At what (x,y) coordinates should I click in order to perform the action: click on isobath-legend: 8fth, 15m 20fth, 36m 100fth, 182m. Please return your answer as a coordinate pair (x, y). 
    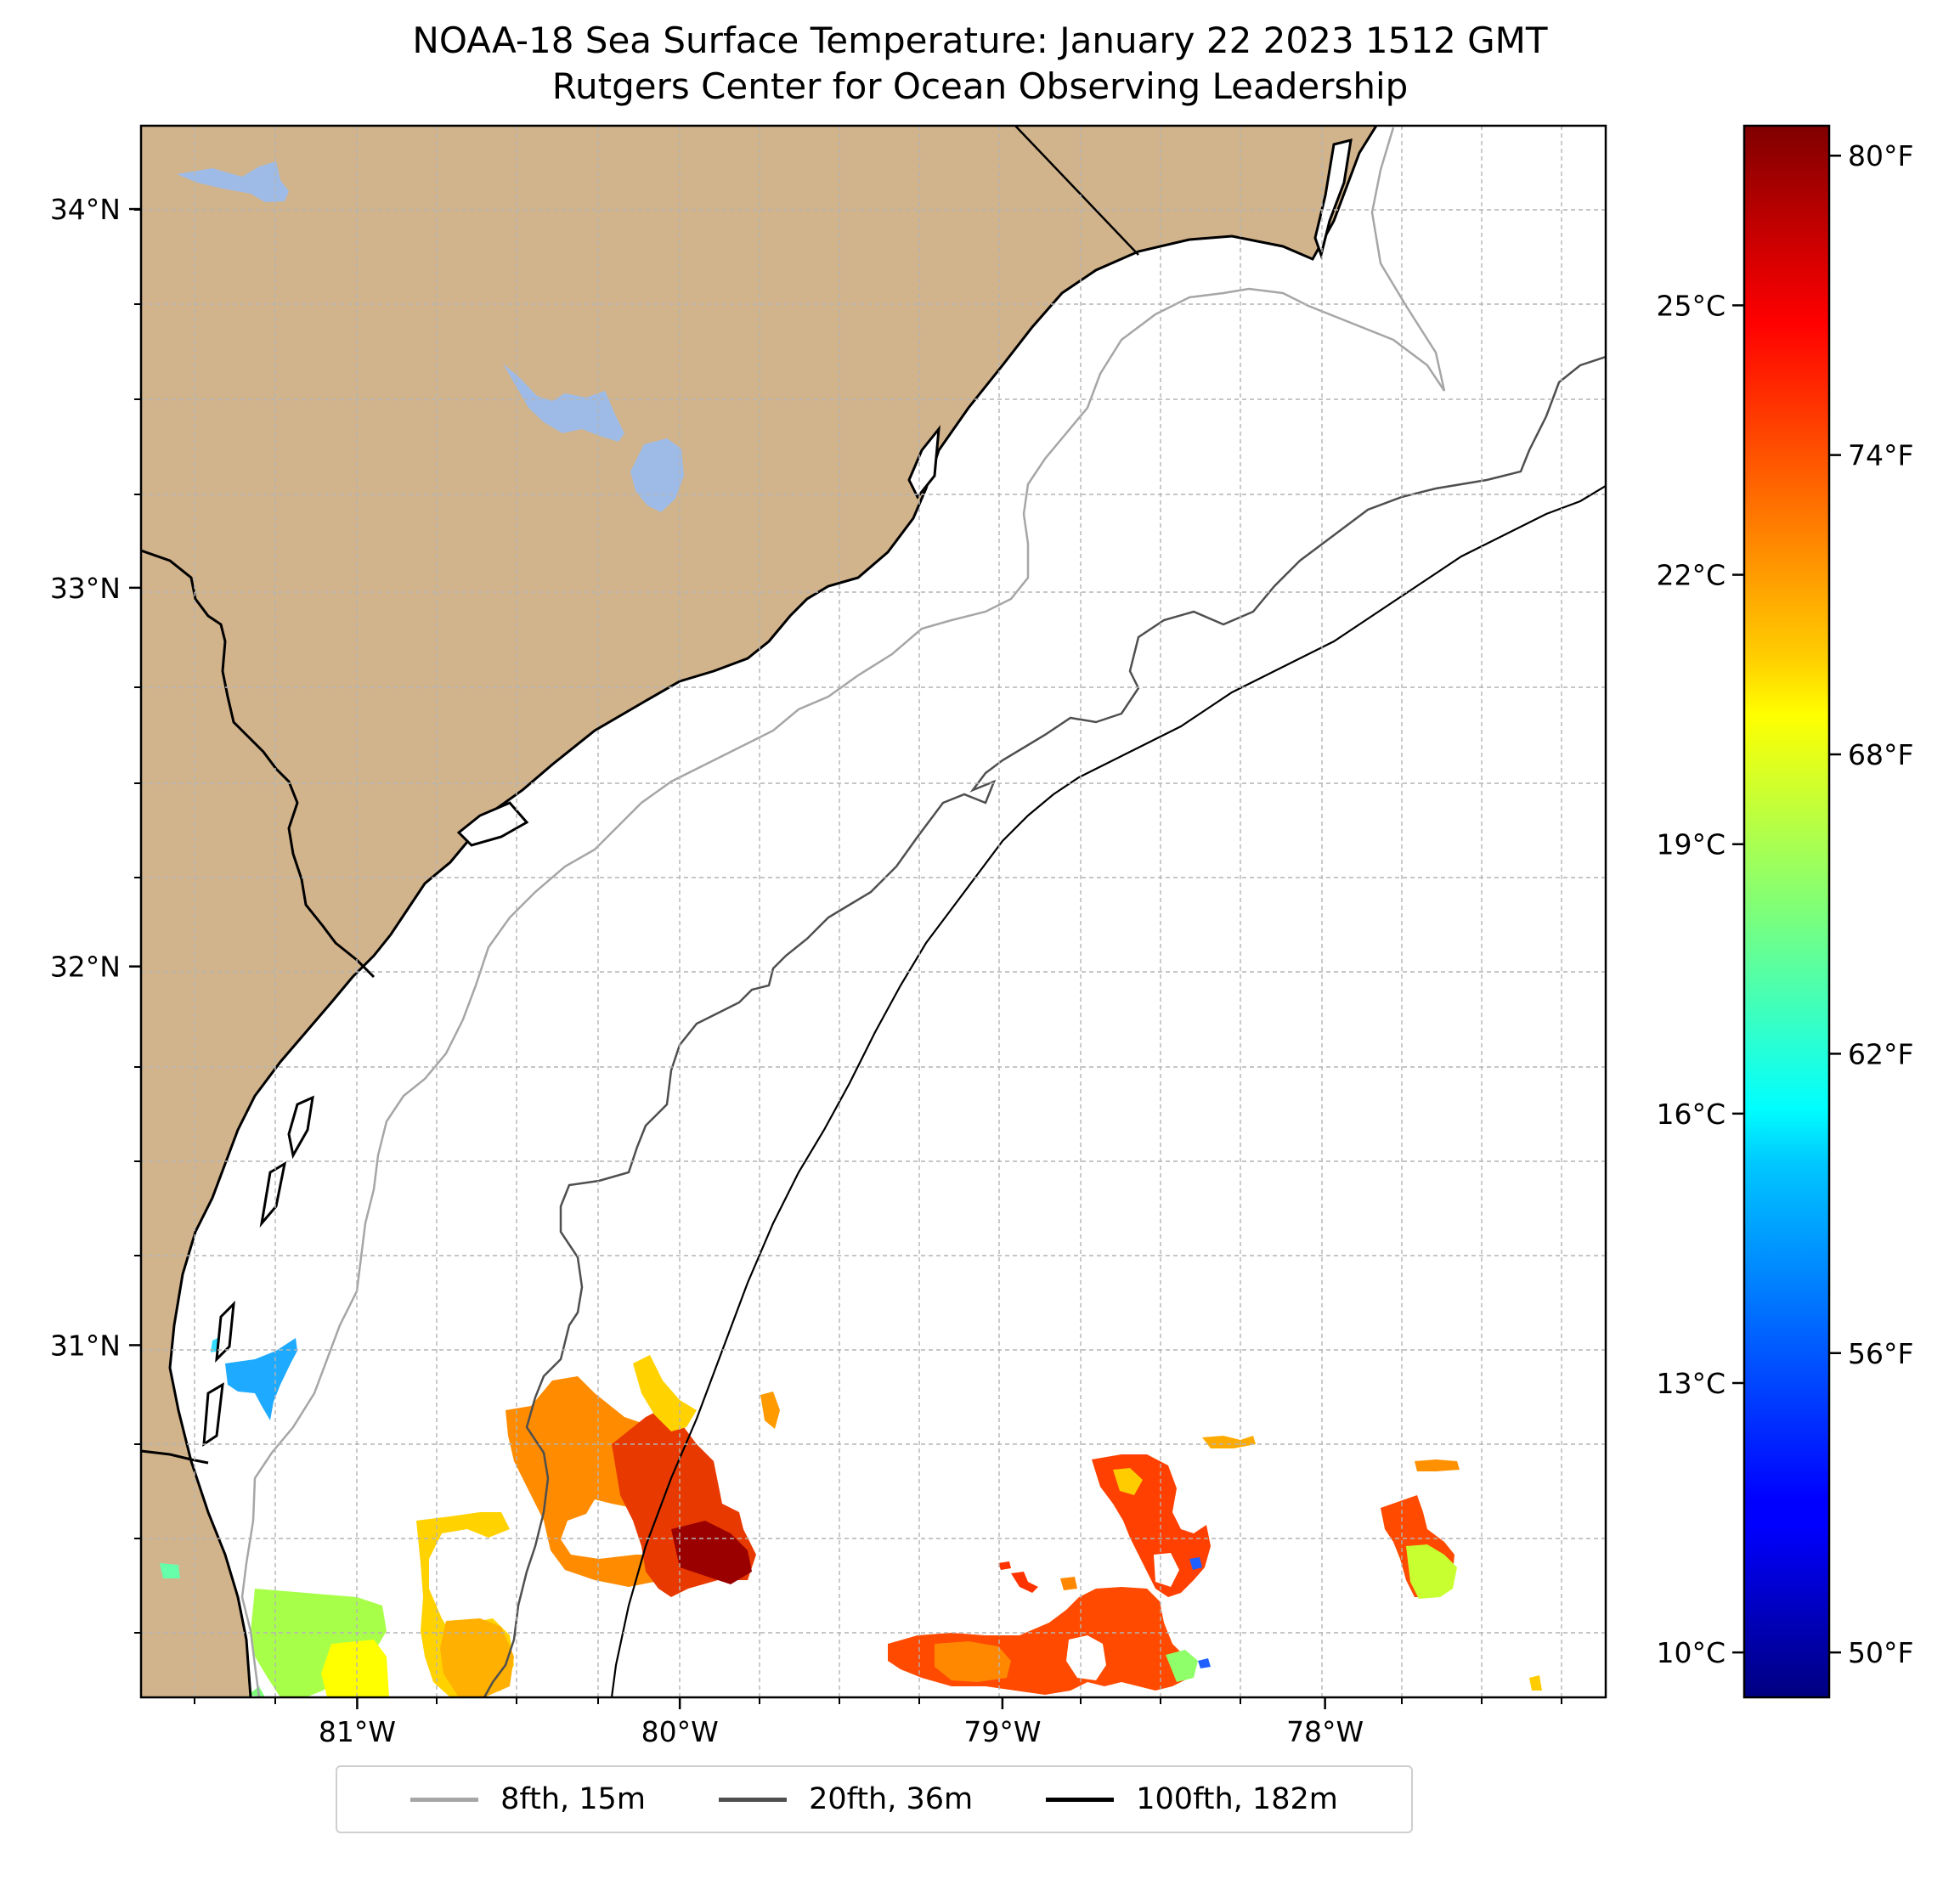
    Looking at the image, I should click on (875, 1799).